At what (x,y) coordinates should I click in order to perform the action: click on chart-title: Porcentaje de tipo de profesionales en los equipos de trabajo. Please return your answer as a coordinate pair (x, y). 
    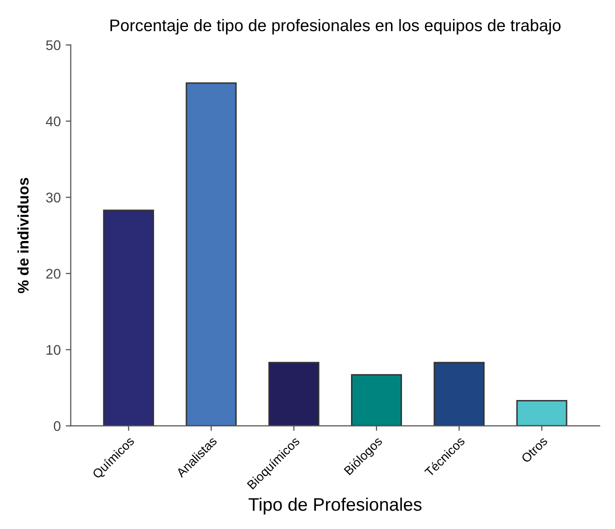
    Looking at the image, I should click on (335, 27).